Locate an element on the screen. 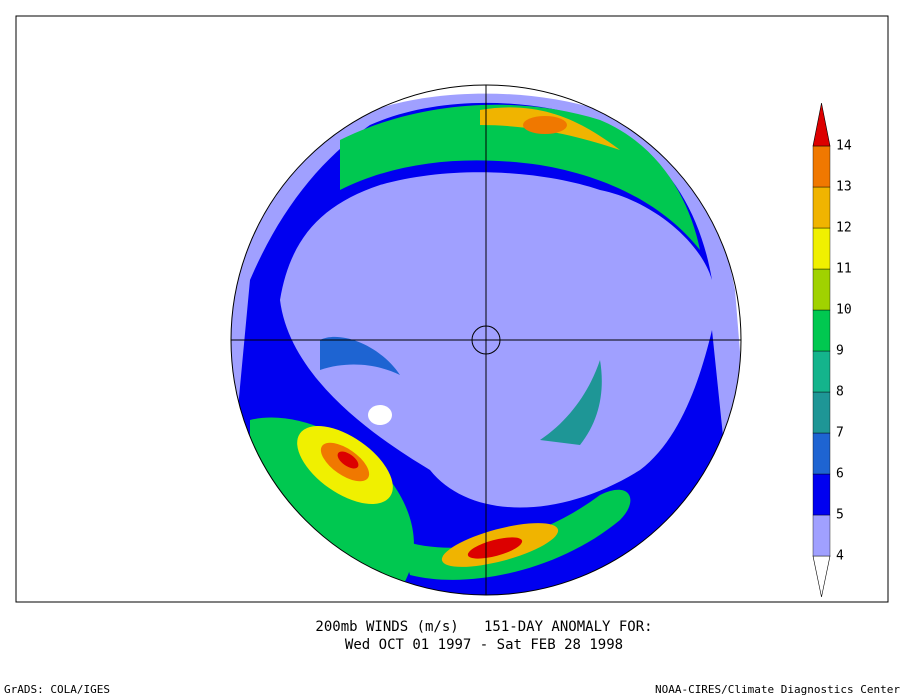 This screenshot has width=904, height=699. footer-right: NOAA-CIRES/Climate Diagnostics Center is located at coordinates (777, 689).